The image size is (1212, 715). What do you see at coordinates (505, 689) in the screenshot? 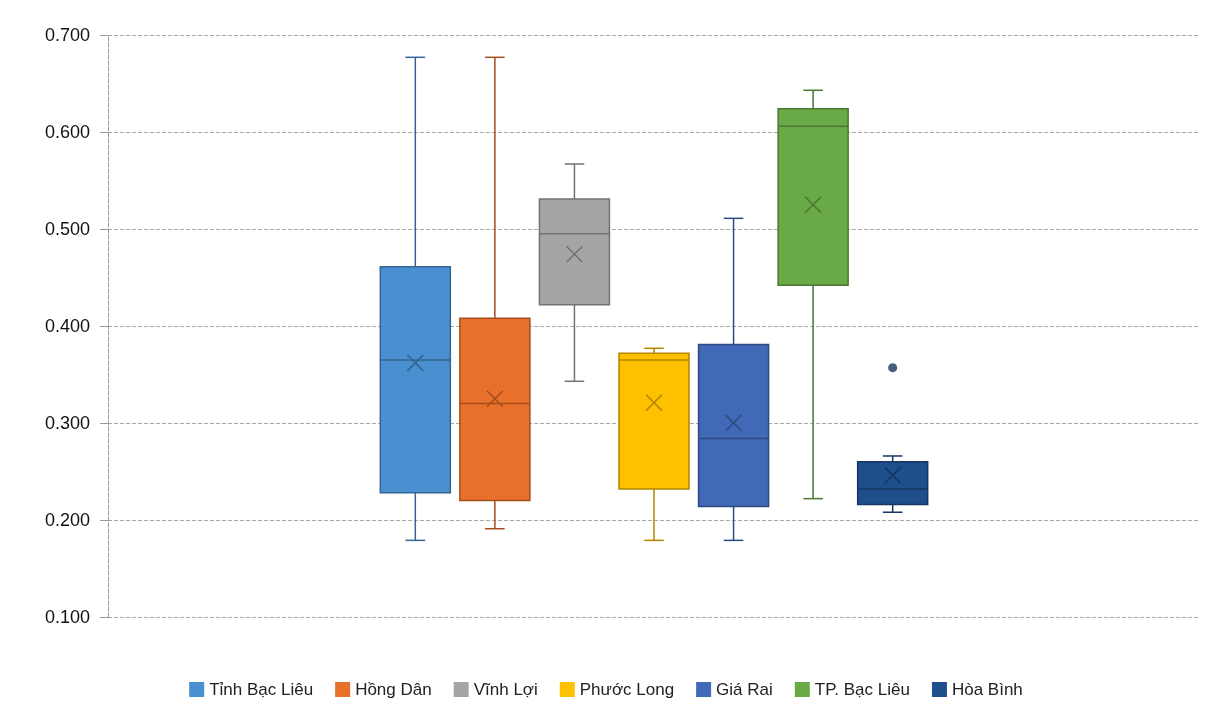
I see `legend-label: Vĩnh Lợi` at bounding box center [505, 689].